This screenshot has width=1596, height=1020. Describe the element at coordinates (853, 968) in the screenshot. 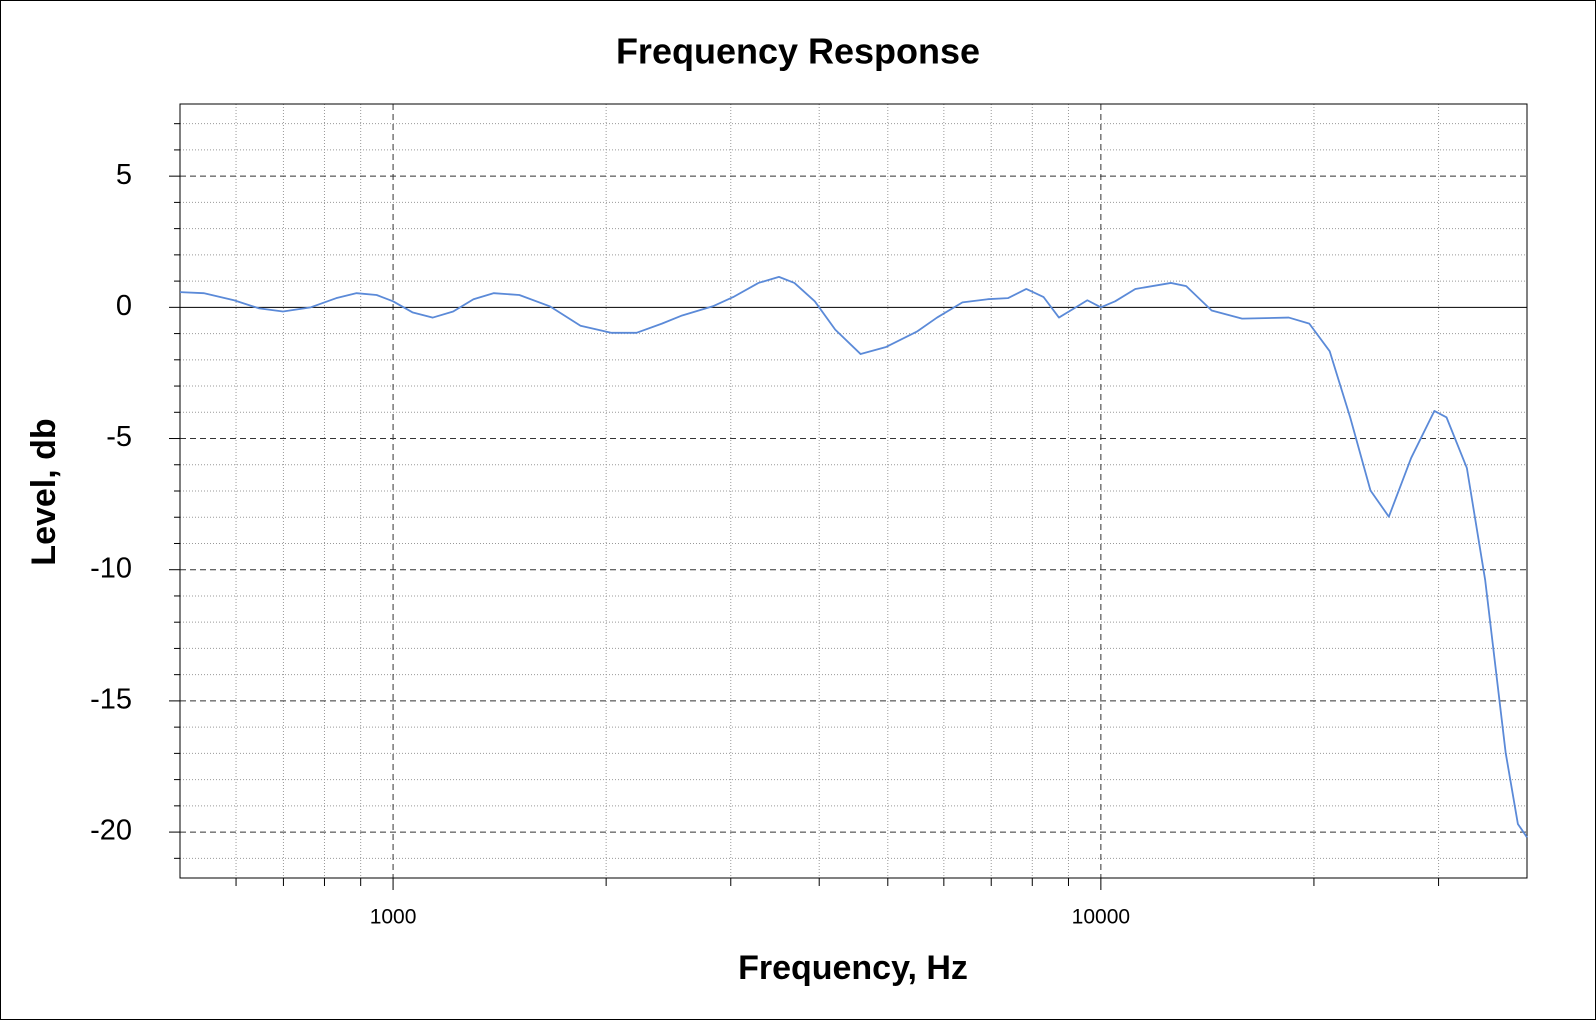

I see `x-axis-label: Frequency, Hz` at that location.